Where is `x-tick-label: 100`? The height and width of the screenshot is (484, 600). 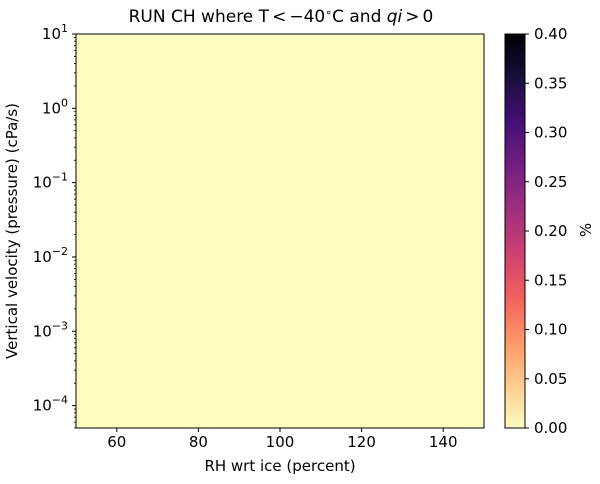
x-tick-label: 100 is located at coordinates (280, 442).